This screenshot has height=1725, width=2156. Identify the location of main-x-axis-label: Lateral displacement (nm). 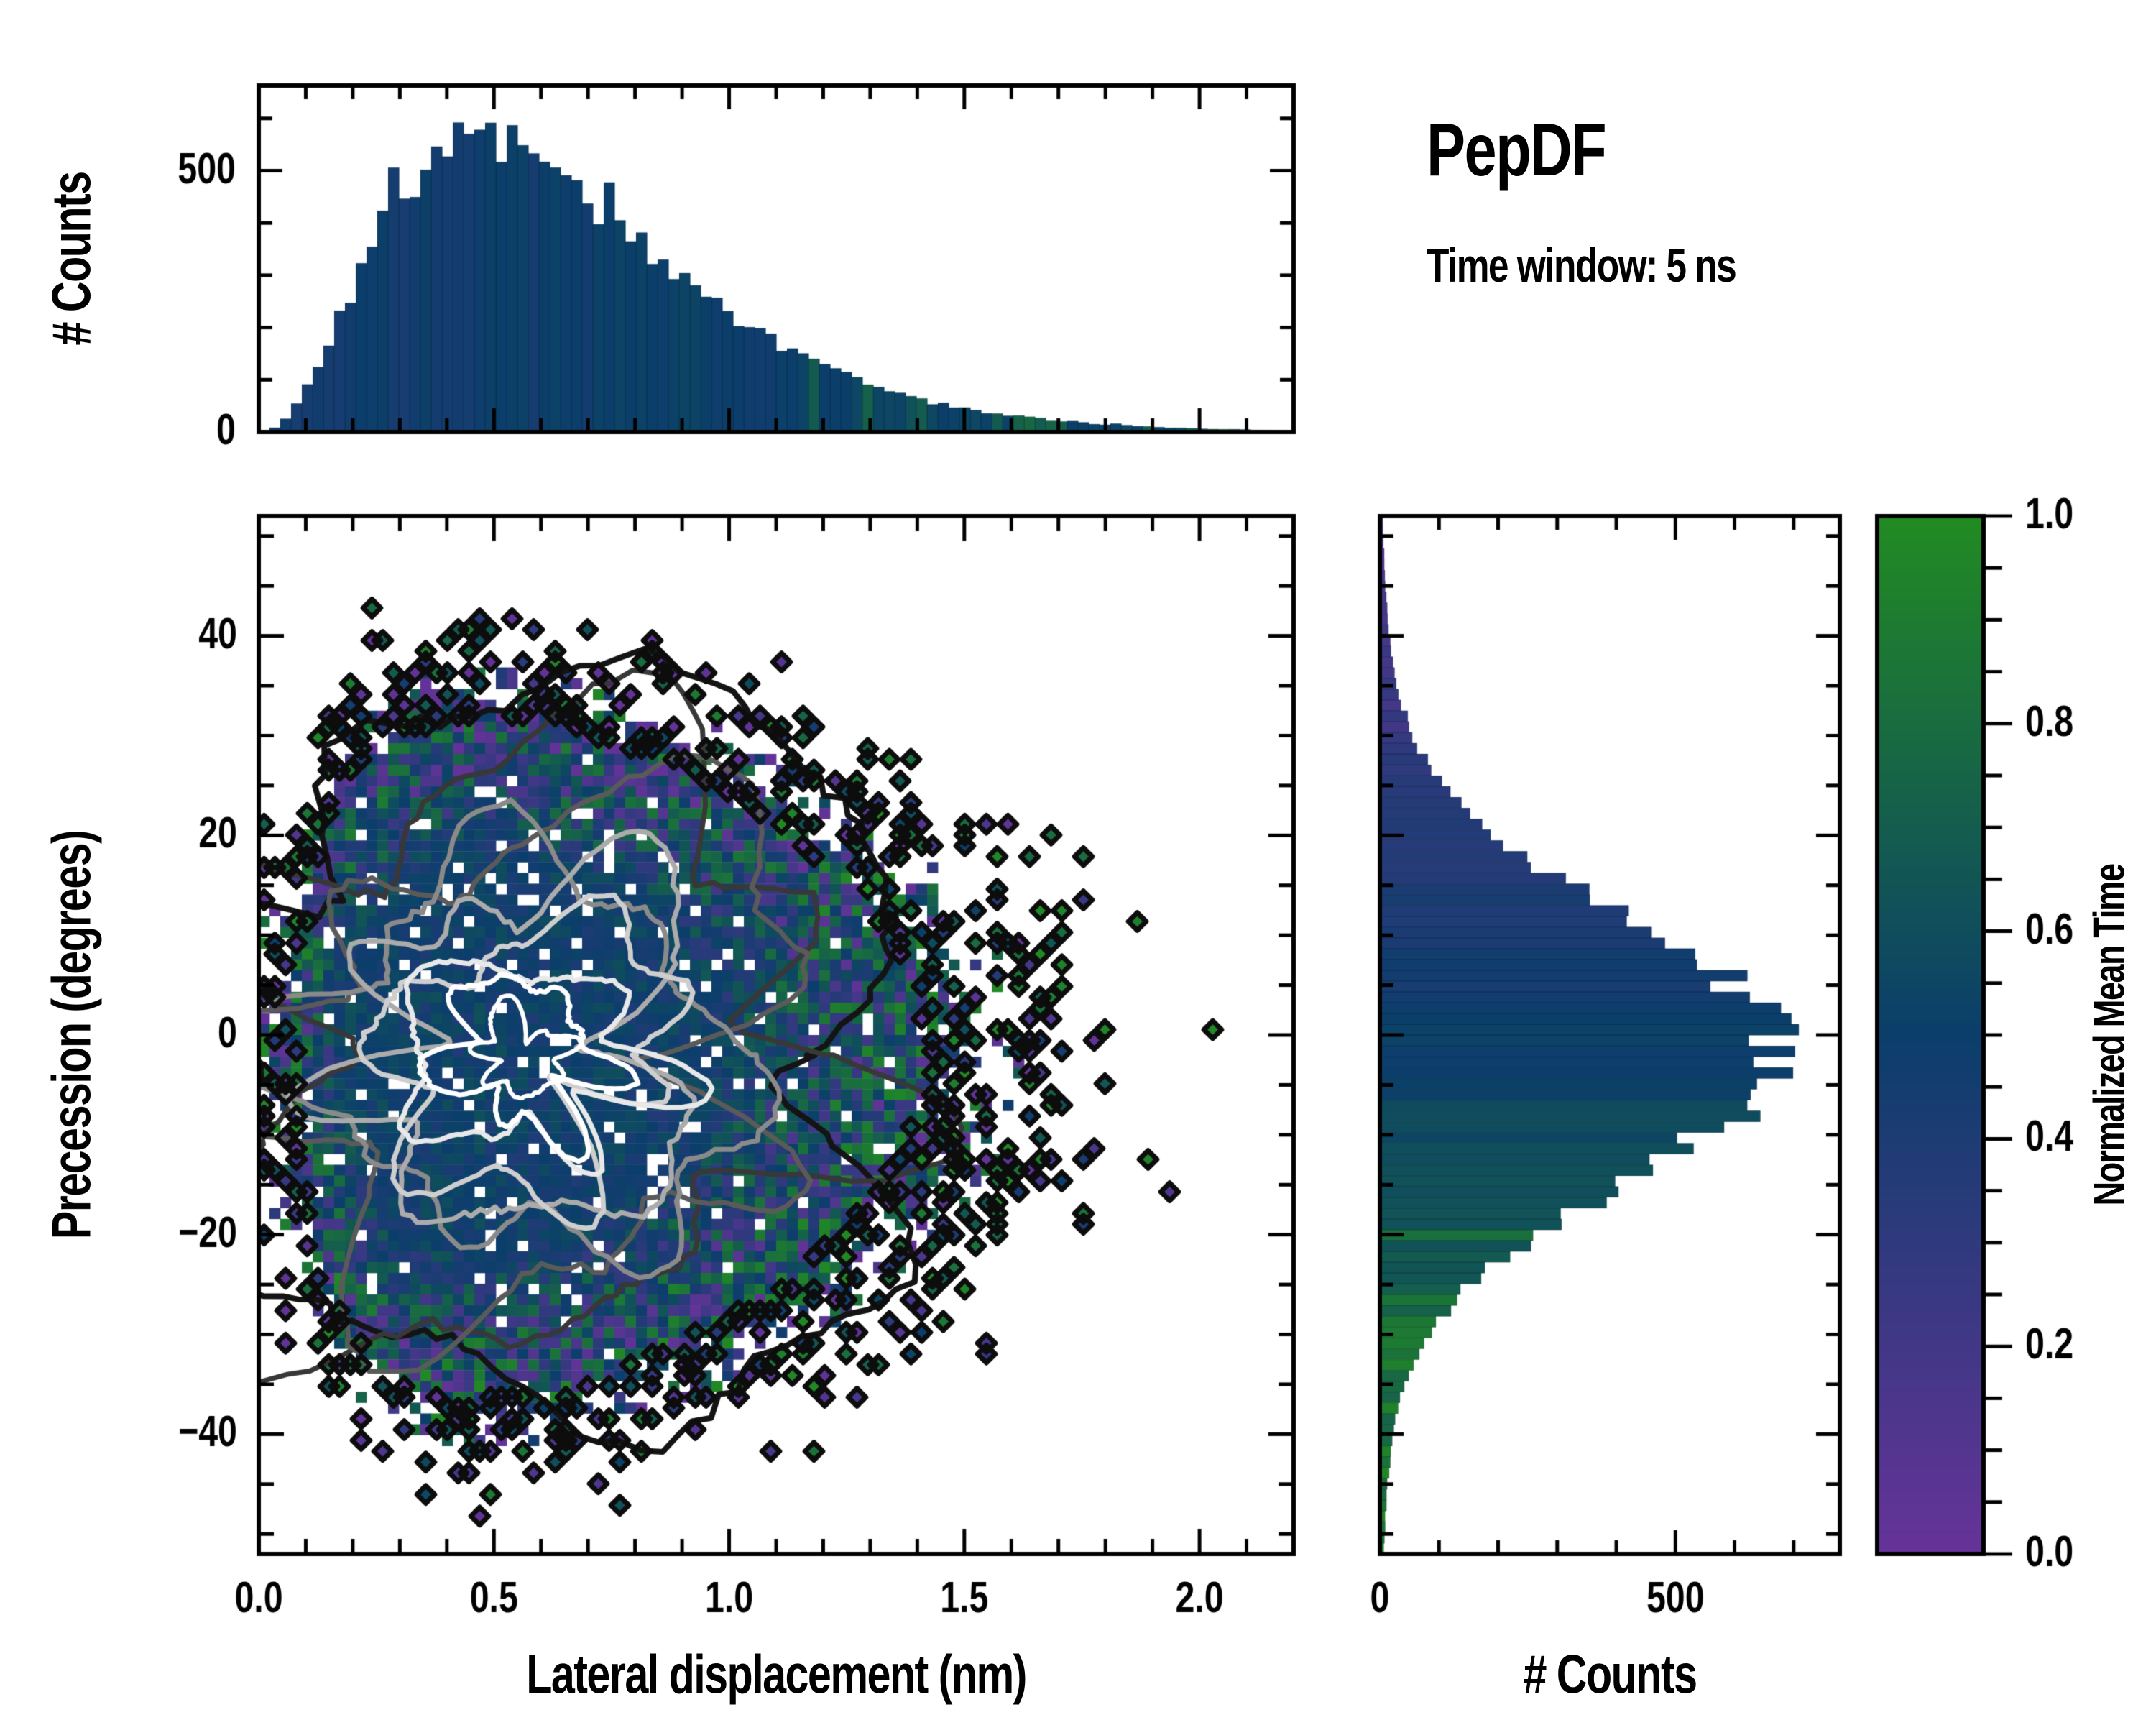
(777, 1675).